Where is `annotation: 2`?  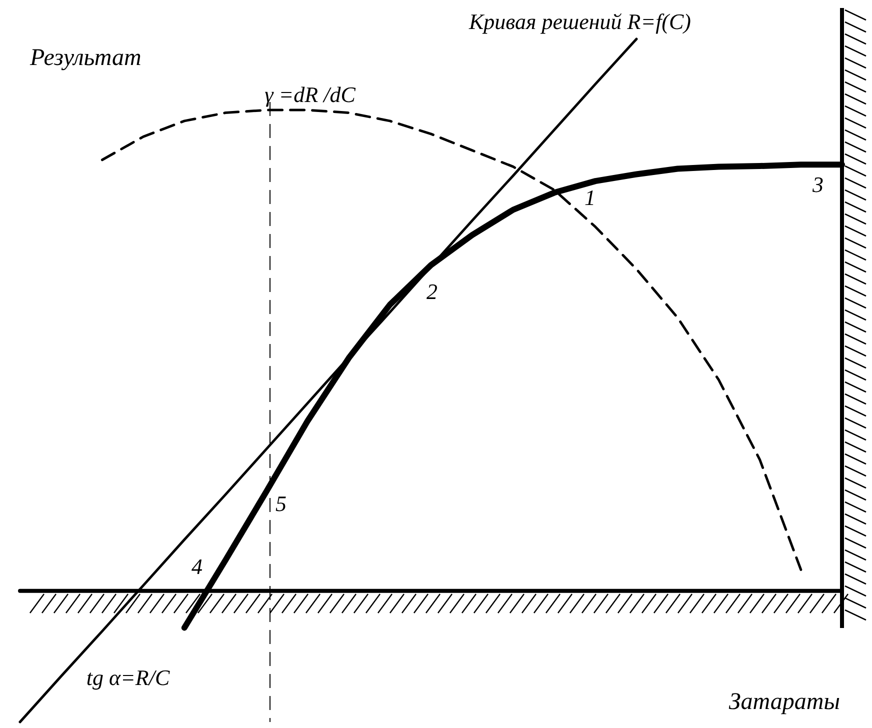
annotation: 2 is located at coordinates (432, 291).